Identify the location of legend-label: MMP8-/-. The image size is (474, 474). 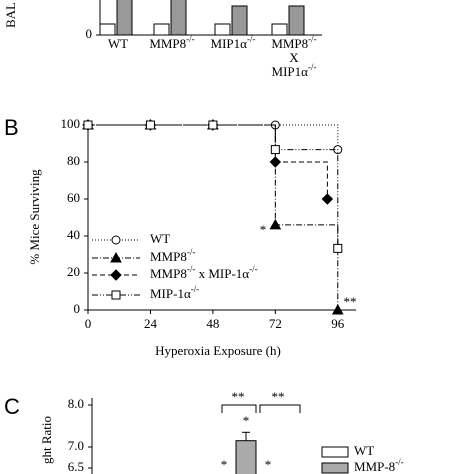
(172, 255).